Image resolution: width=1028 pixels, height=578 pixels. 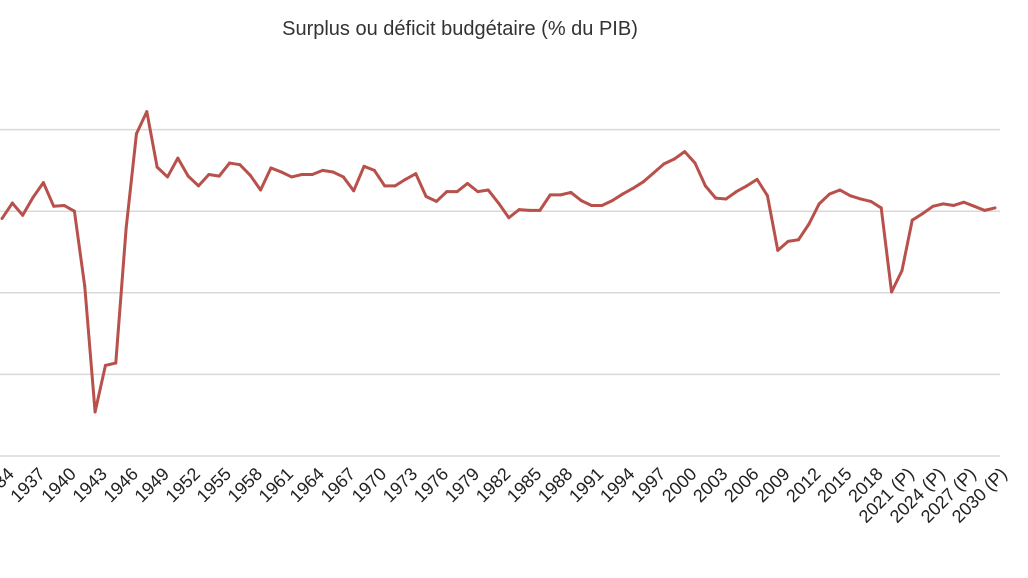 What do you see at coordinates (214, 485) in the screenshot?
I see `x-tick-label: 1955` at bounding box center [214, 485].